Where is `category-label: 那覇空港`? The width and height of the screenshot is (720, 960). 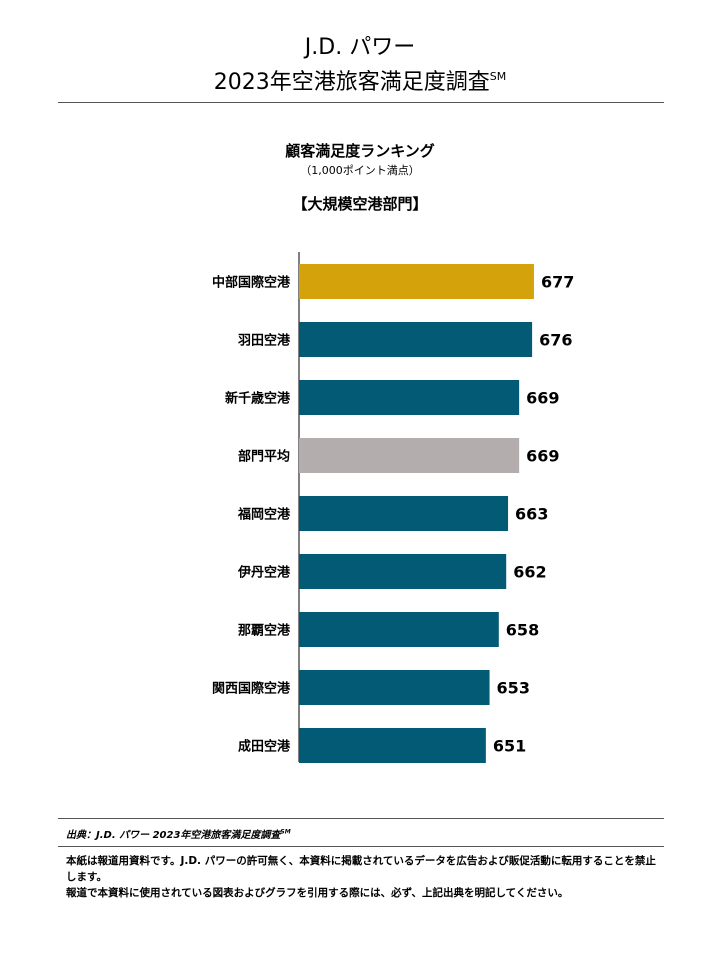 category-label: 那覇空港 is located at coordinates (264, 631).